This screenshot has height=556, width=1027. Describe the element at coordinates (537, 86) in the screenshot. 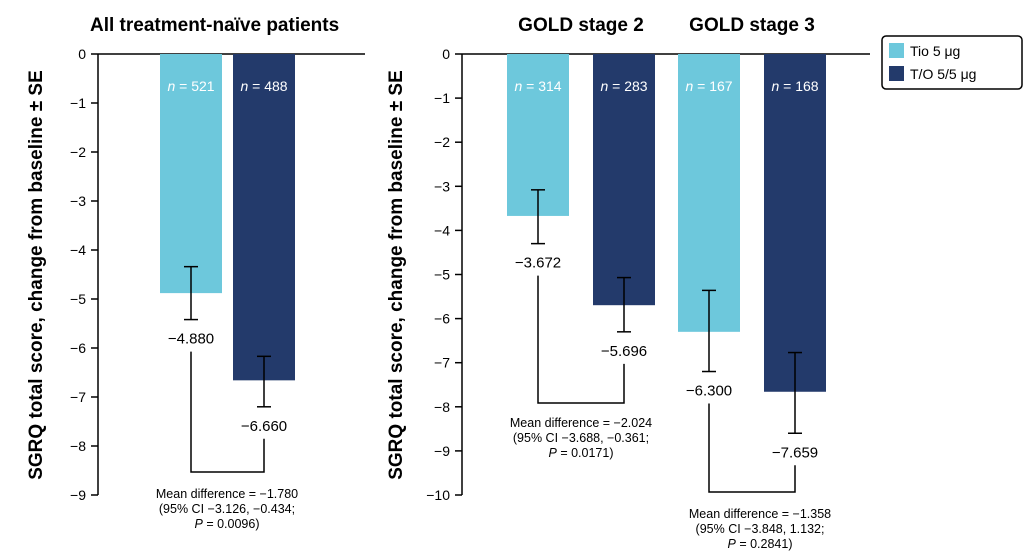

I see `bar-n-label: n = 314` at that location.